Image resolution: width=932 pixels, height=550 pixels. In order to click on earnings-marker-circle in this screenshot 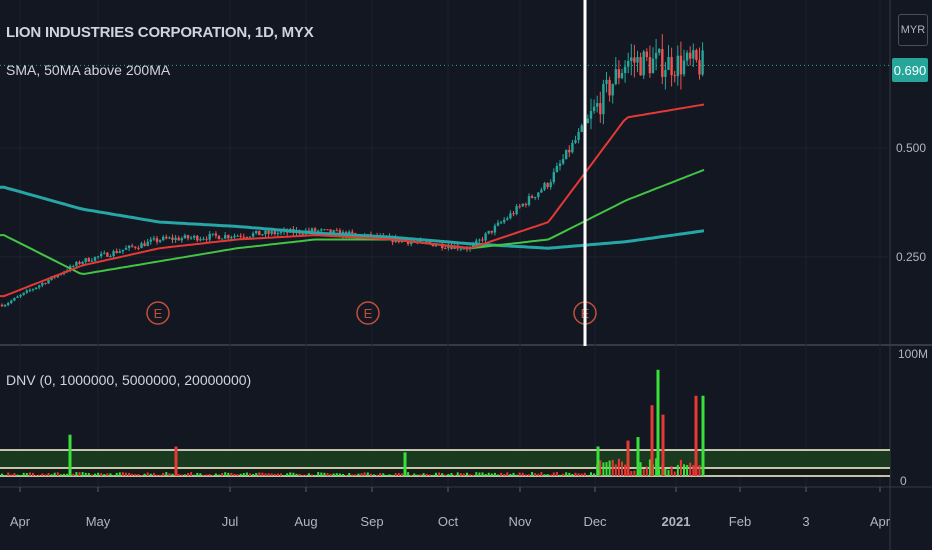, I will do `click(158, 313)`.